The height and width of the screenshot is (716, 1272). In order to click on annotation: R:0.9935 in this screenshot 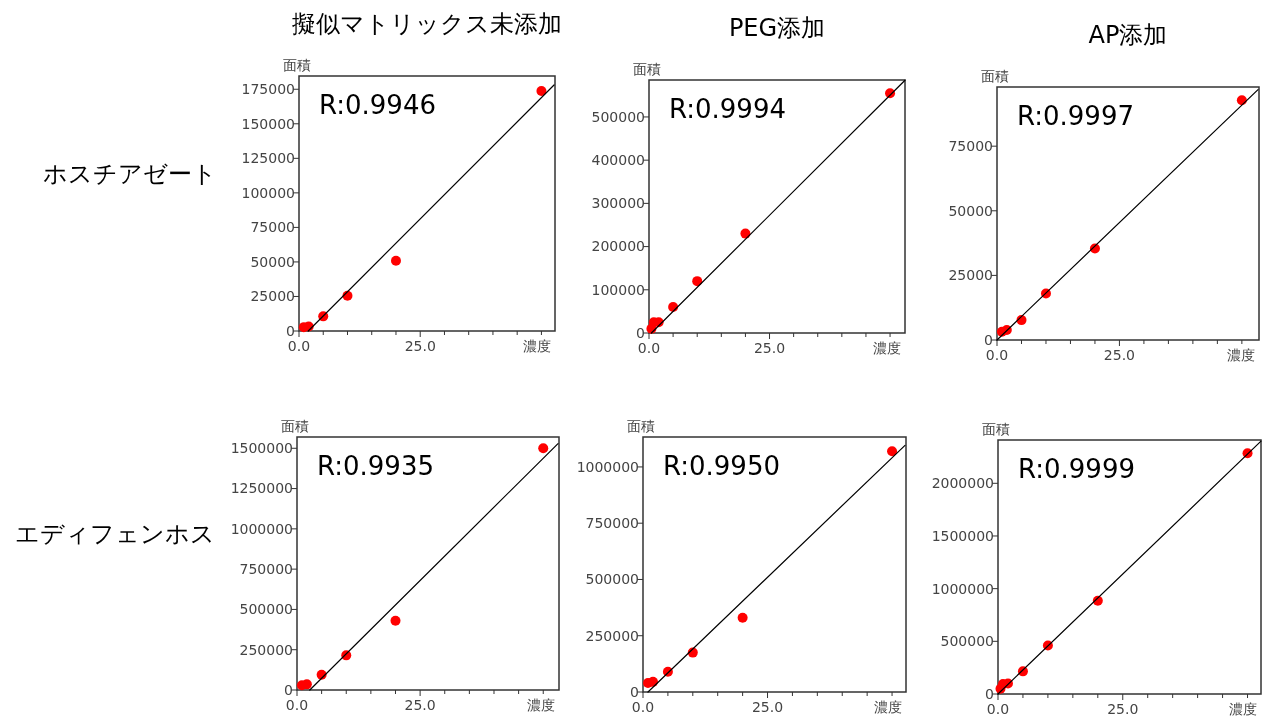, I will do `click(375, 466)`.